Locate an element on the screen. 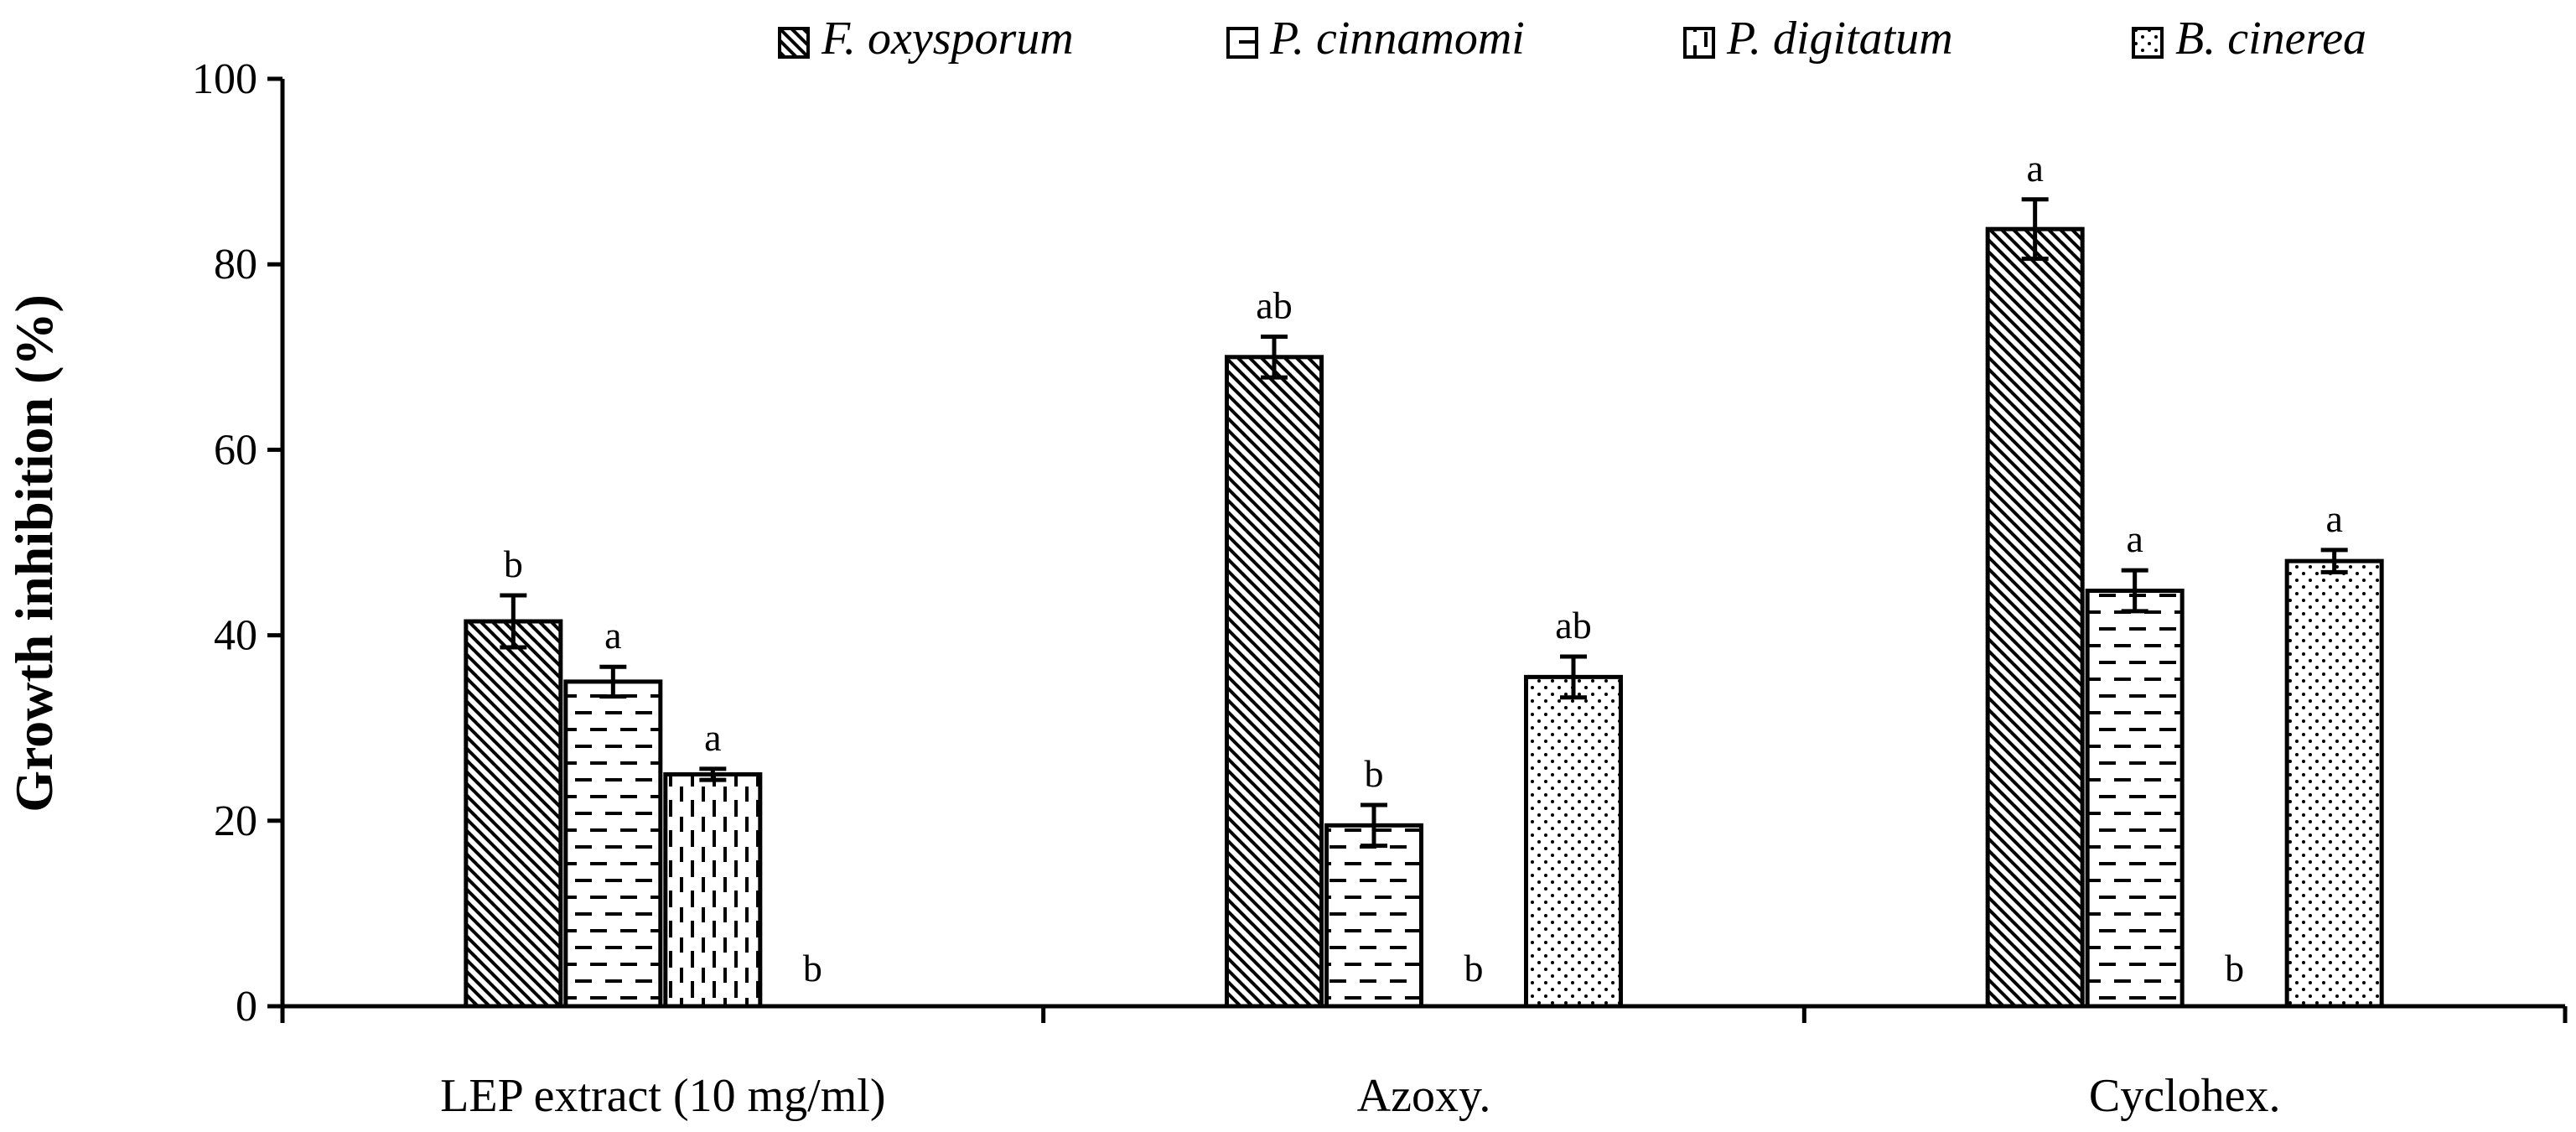  category-label: LEP extract (10 mg/ml) is located at coordinates (662, 1096).